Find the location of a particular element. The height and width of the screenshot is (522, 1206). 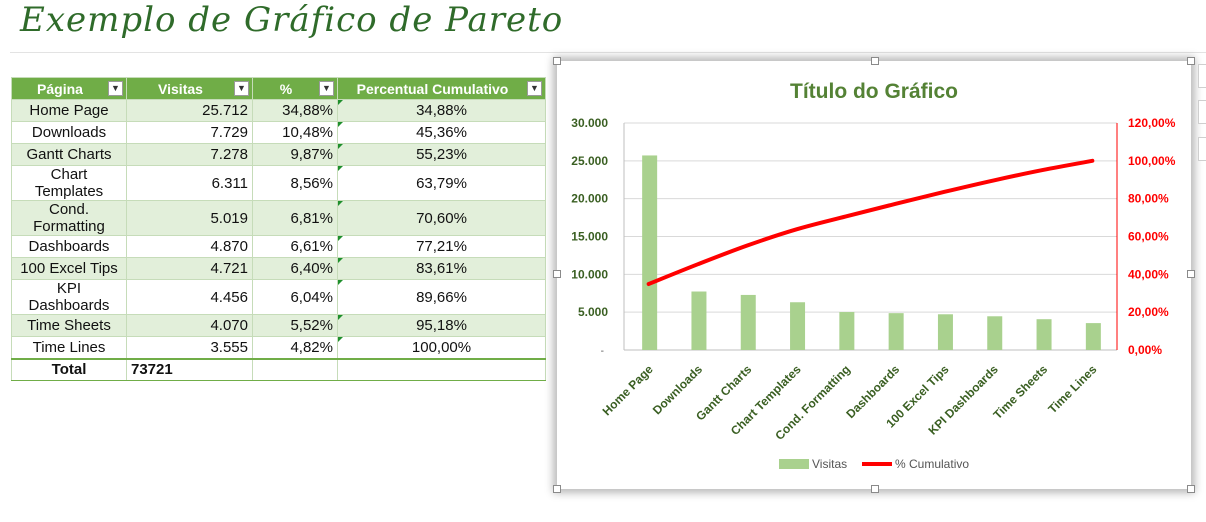

cell-cumulative: 45,36% is located at coordinates (441, 132).